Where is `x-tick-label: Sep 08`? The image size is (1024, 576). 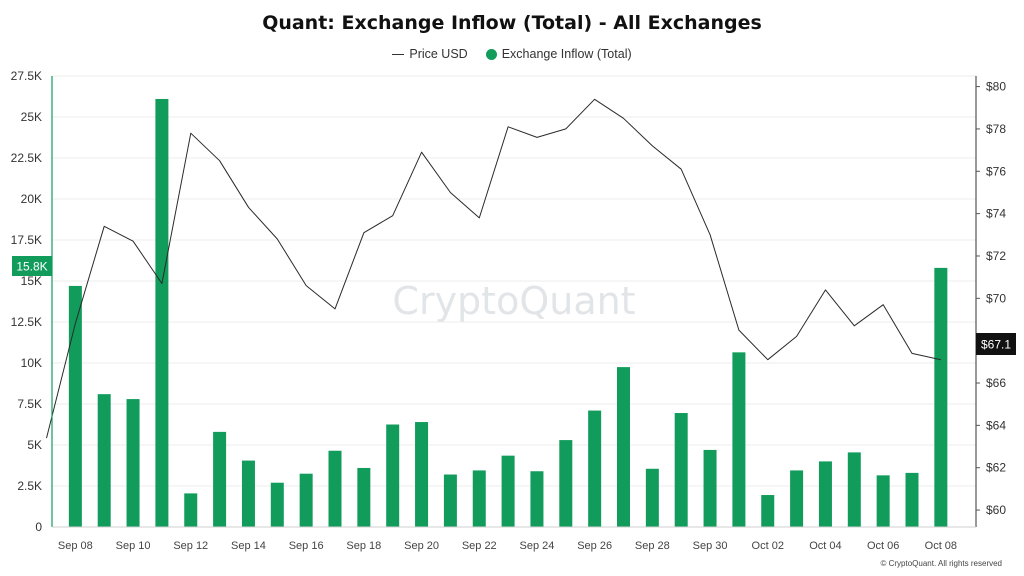 x-tick-label: Sep 08 is located at coordinates (75, 546).